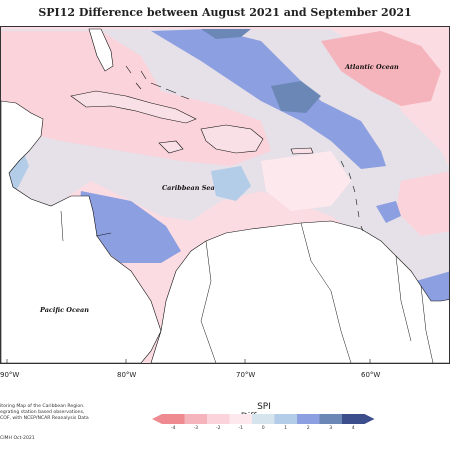 The image size is (450, 450). I want to click on darkblue-top, so click(226, 34).